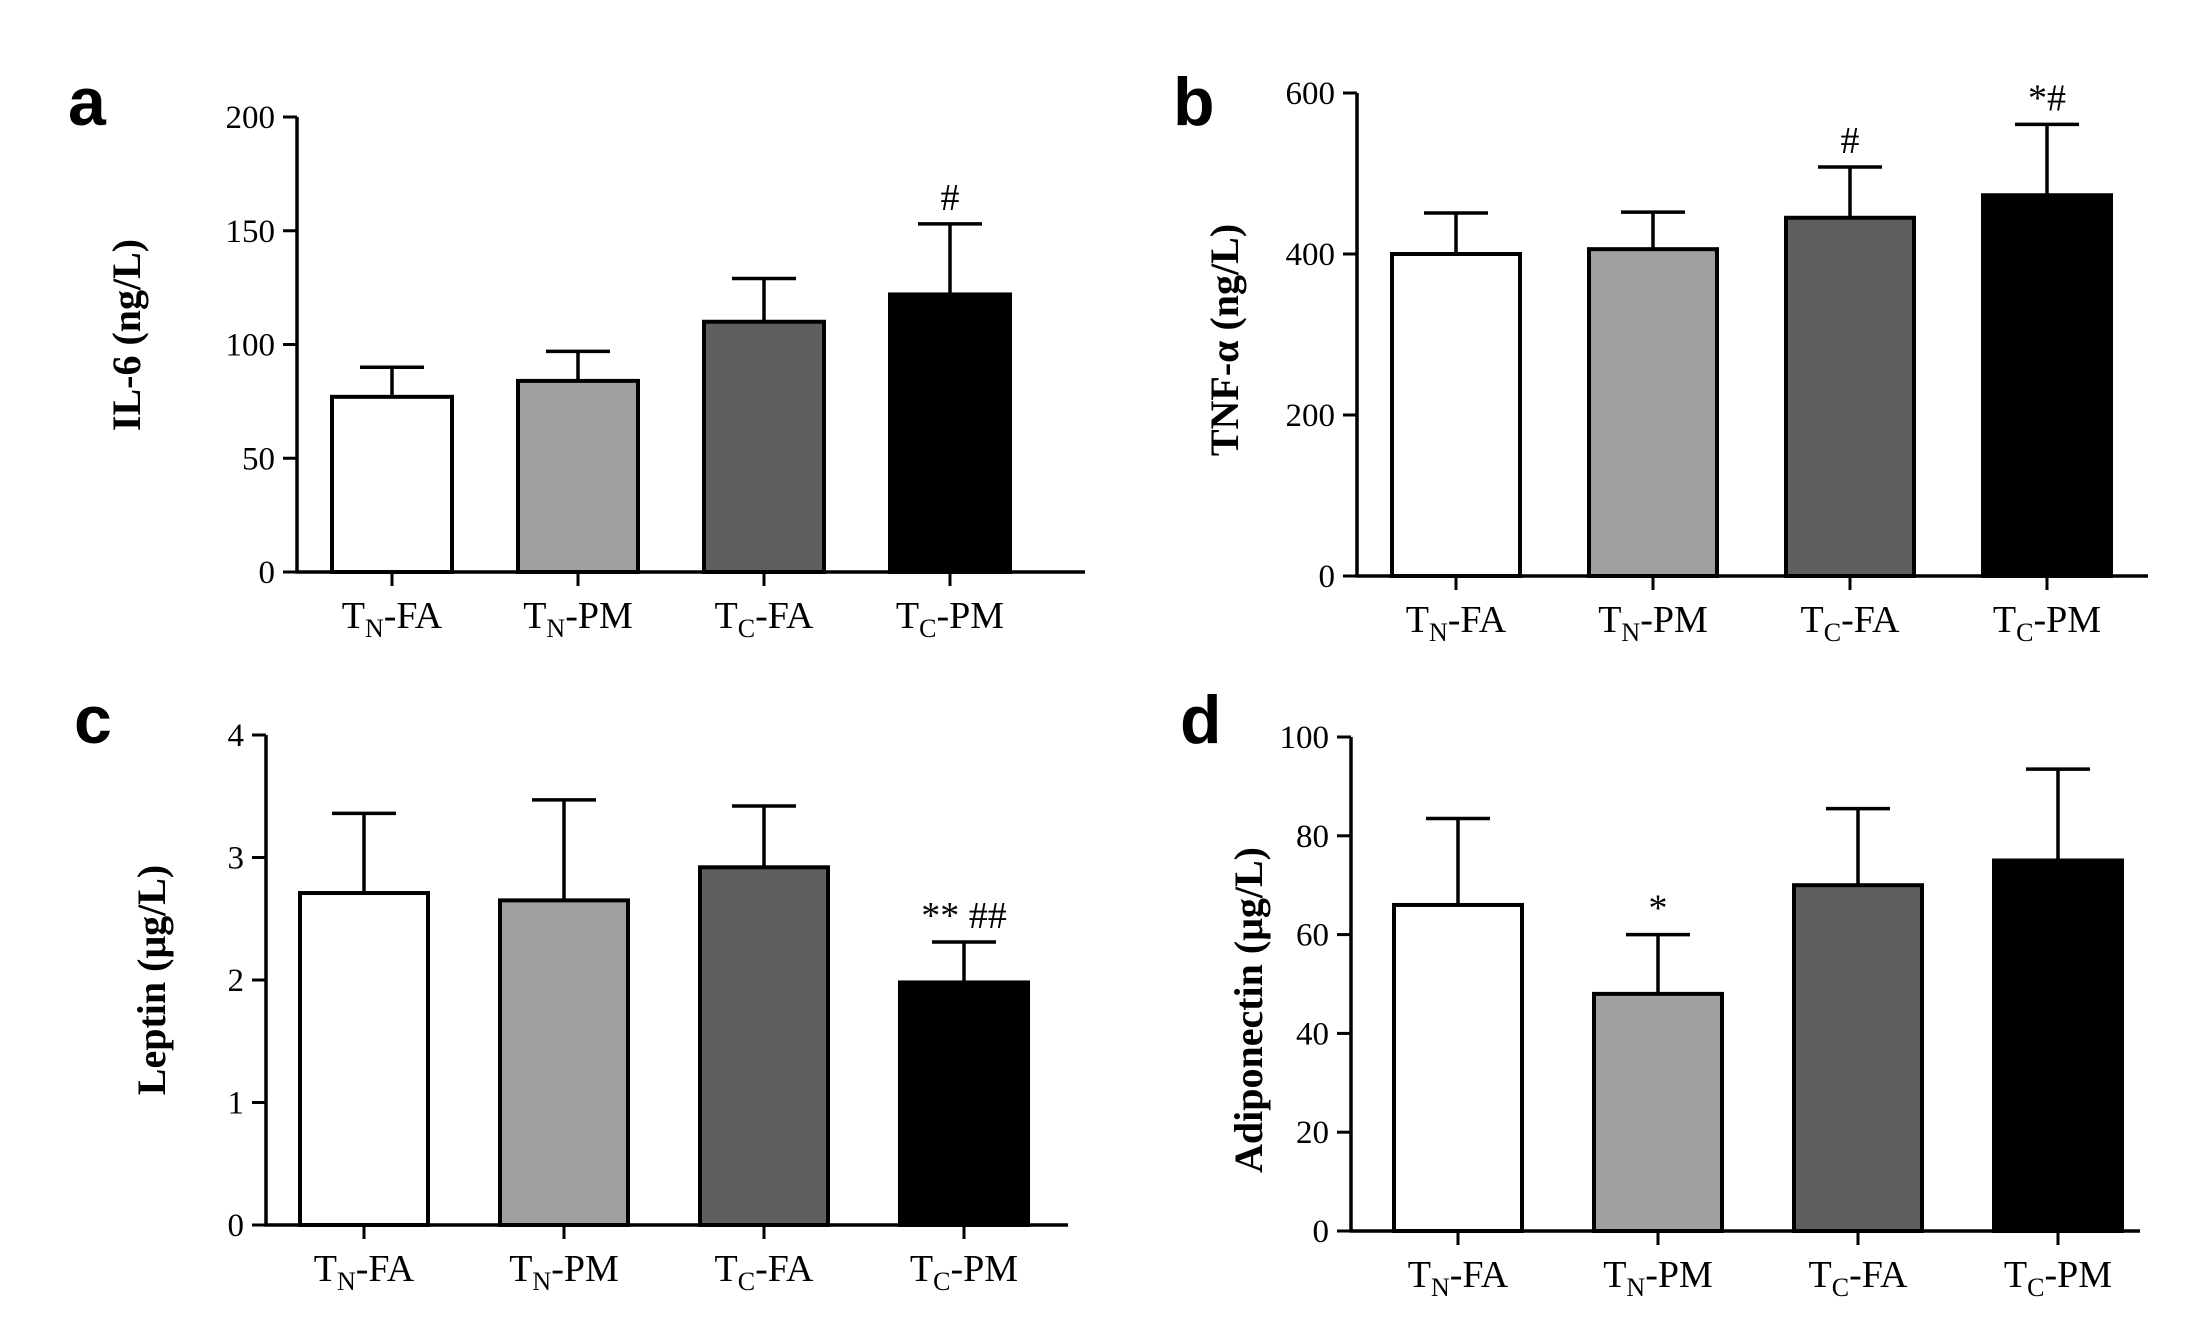  I want to click on panel-letter: c, so click(93, 720).